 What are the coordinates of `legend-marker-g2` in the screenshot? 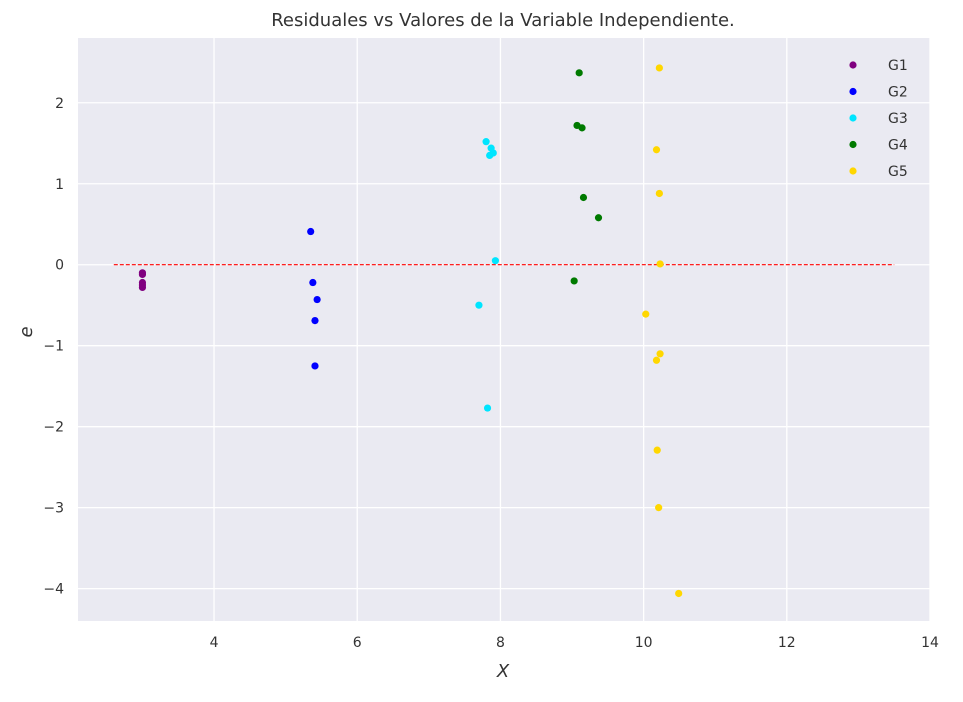 It's located at (853, 91).